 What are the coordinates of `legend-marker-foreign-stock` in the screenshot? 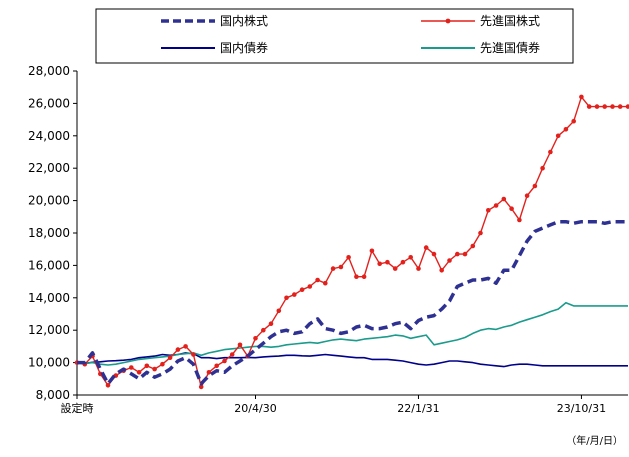 It's located at (448, 21).